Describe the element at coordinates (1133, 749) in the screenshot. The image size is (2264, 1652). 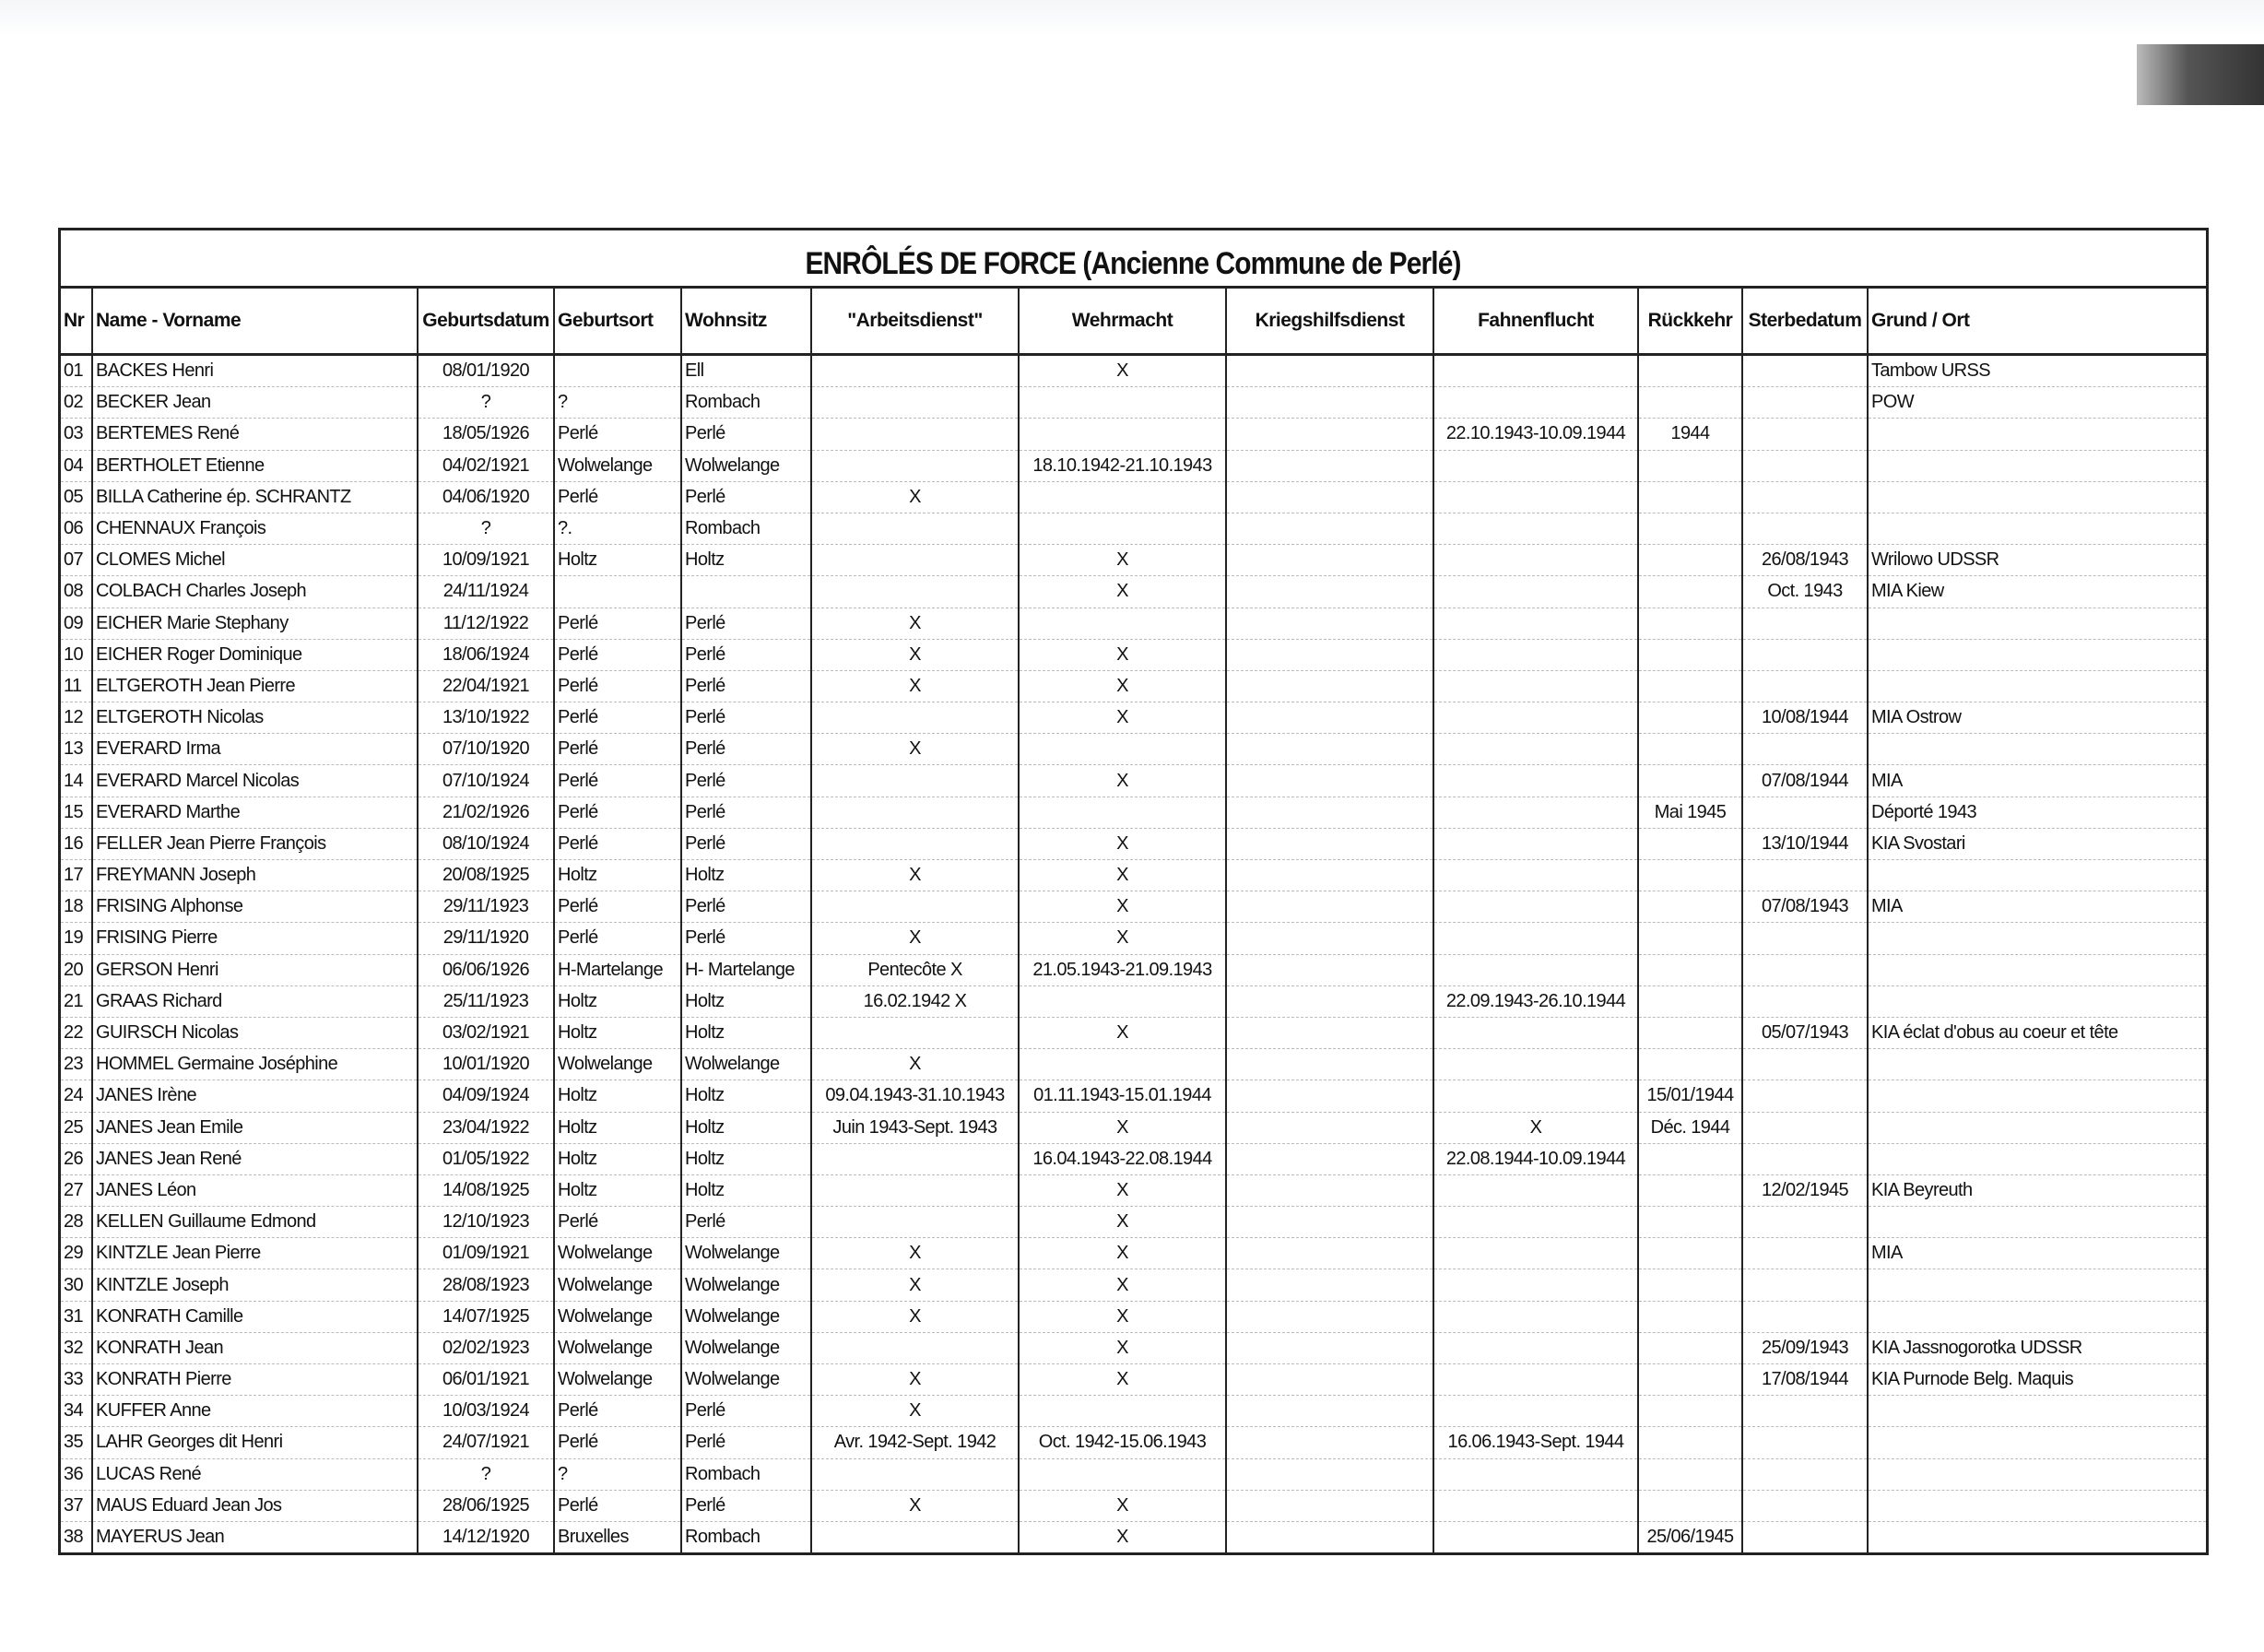
I see `table-row: 13 EVERARD Irma 07/10/1920 Perlé Perlé X` at that location.